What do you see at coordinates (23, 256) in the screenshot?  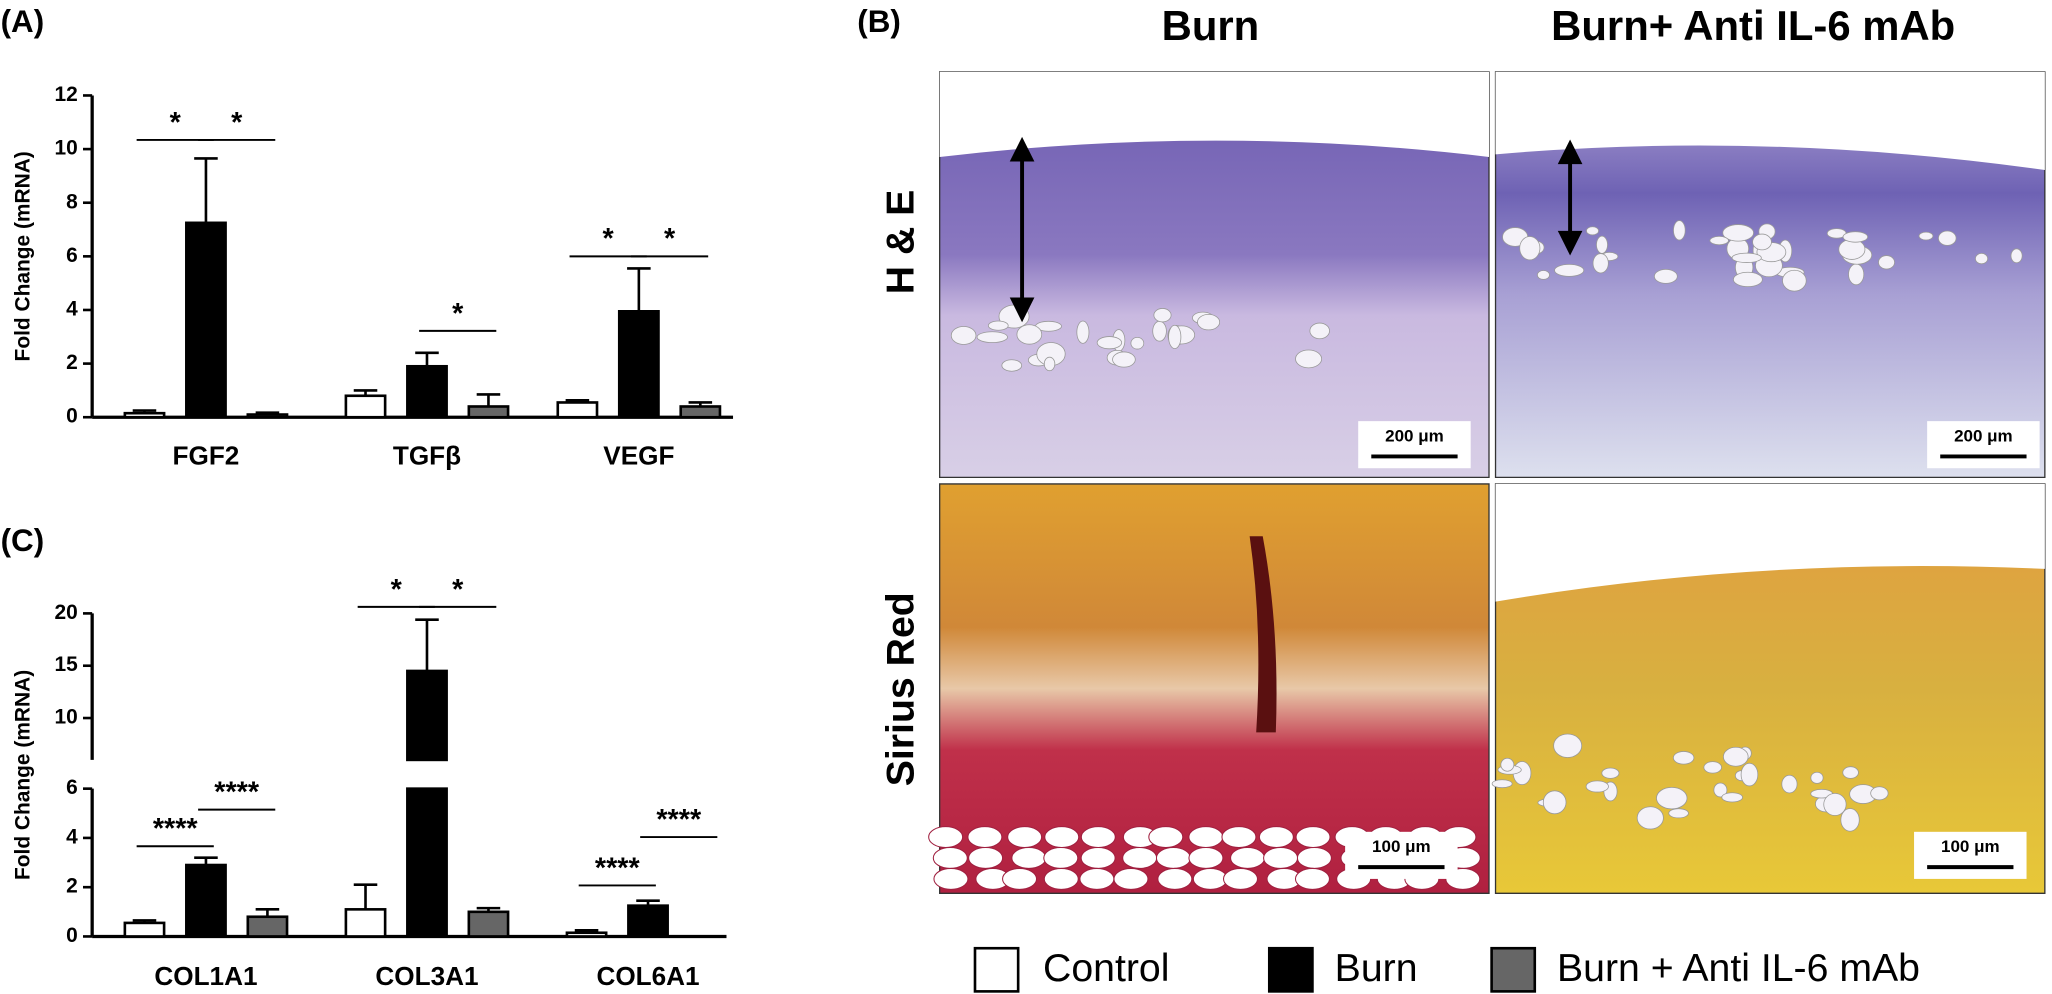 I see `y-axis-title: Fold Change (mRNA)` at bounding box center [23, 256].